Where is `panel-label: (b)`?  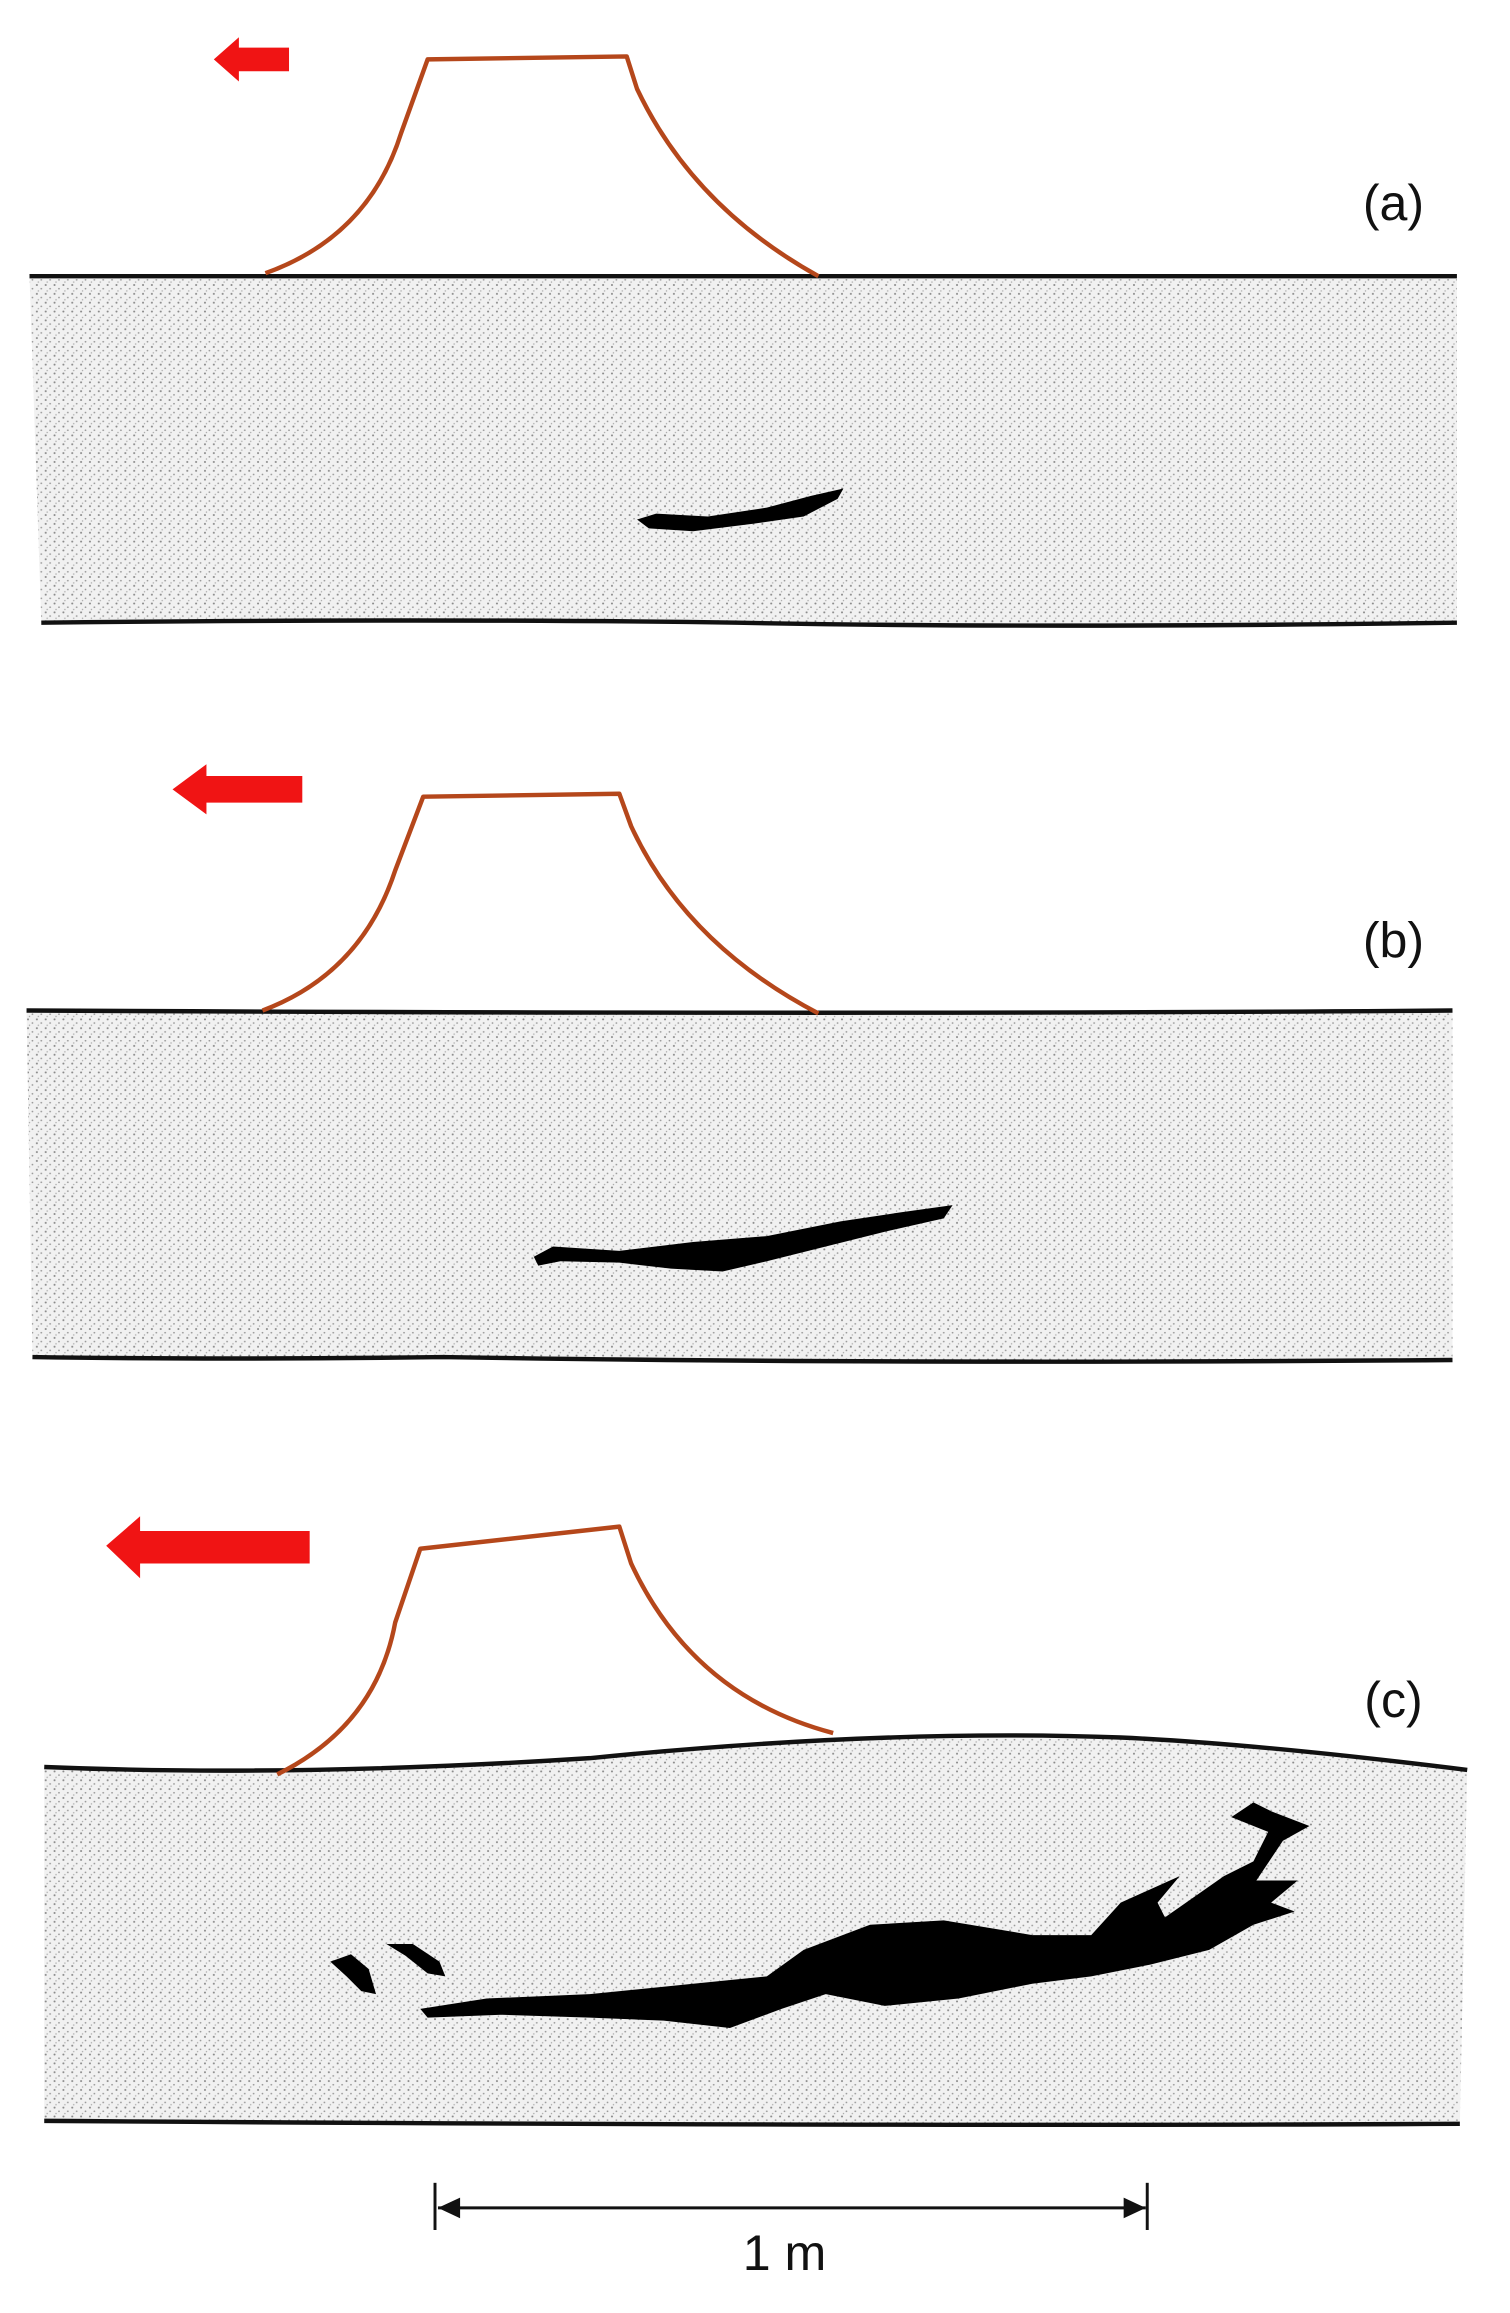 panel-label: (b) is located at coordinates (1393, 940).